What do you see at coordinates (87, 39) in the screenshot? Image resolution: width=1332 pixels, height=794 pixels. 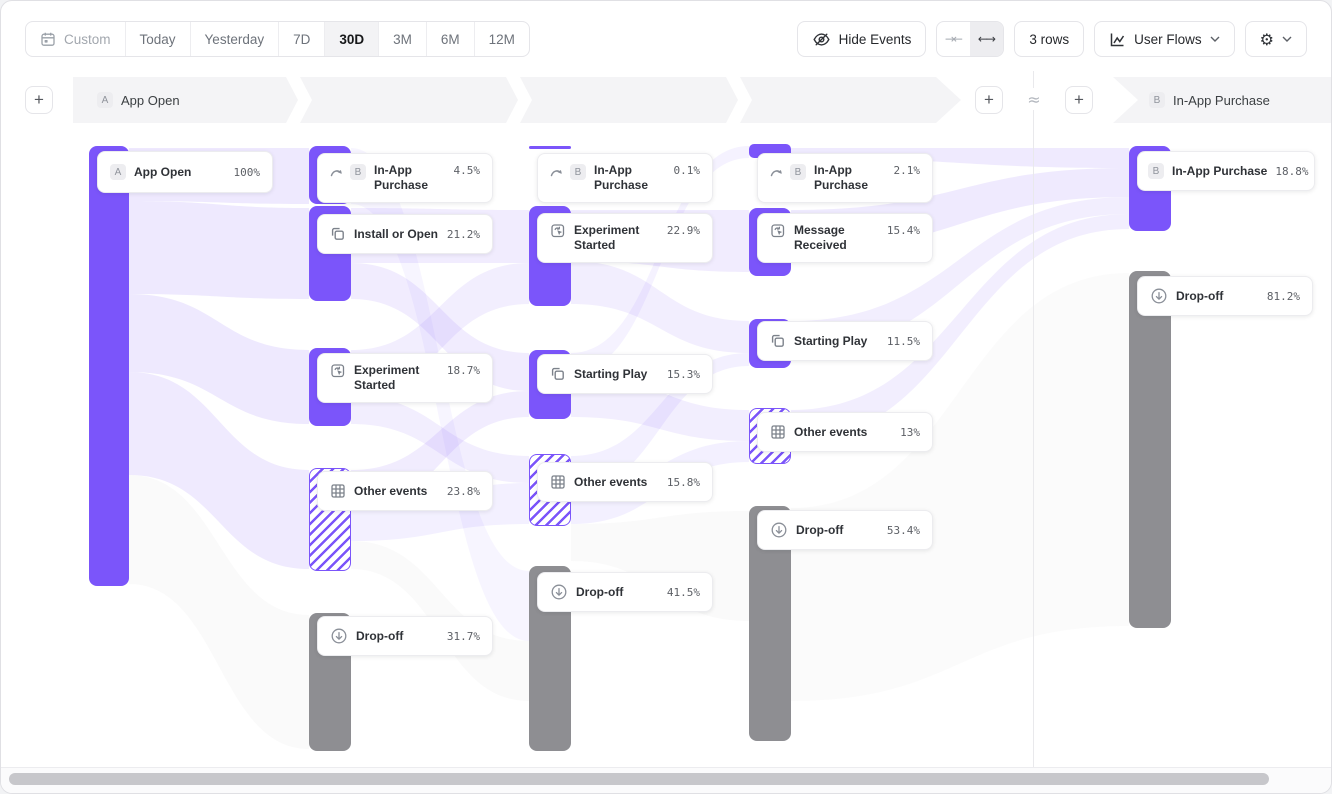 I see `date-range-label: Custom` at bounding box center [87, 39].